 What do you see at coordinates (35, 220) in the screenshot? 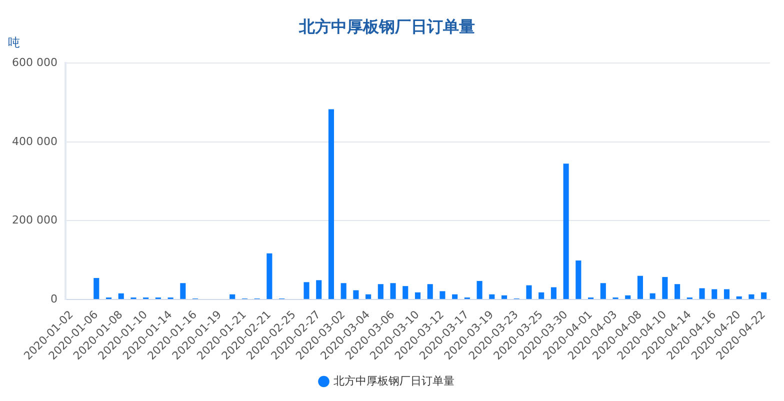
I see `y-tick-label: 200 000` at bounding box center [35, 220].